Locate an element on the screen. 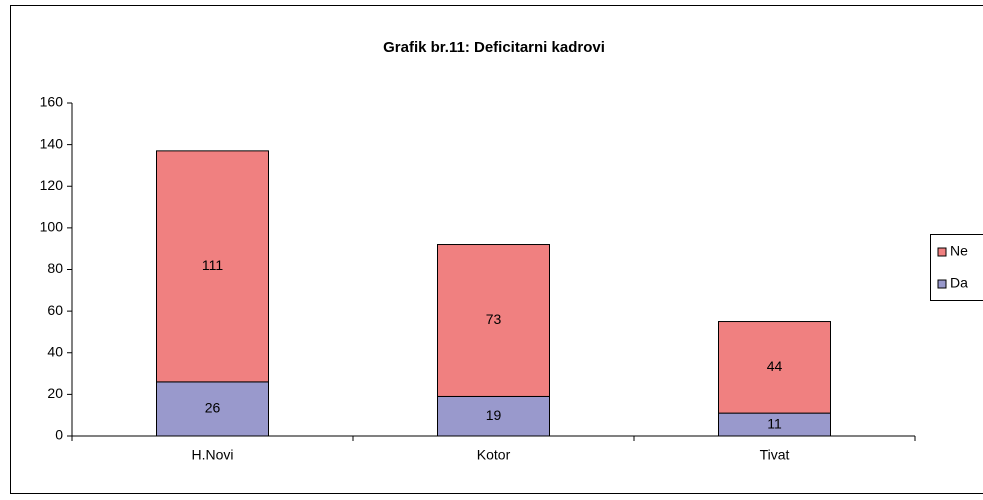 The width and height of the screenshot is (983, 500). data-label: 73 is located at coordinates (494, 319).